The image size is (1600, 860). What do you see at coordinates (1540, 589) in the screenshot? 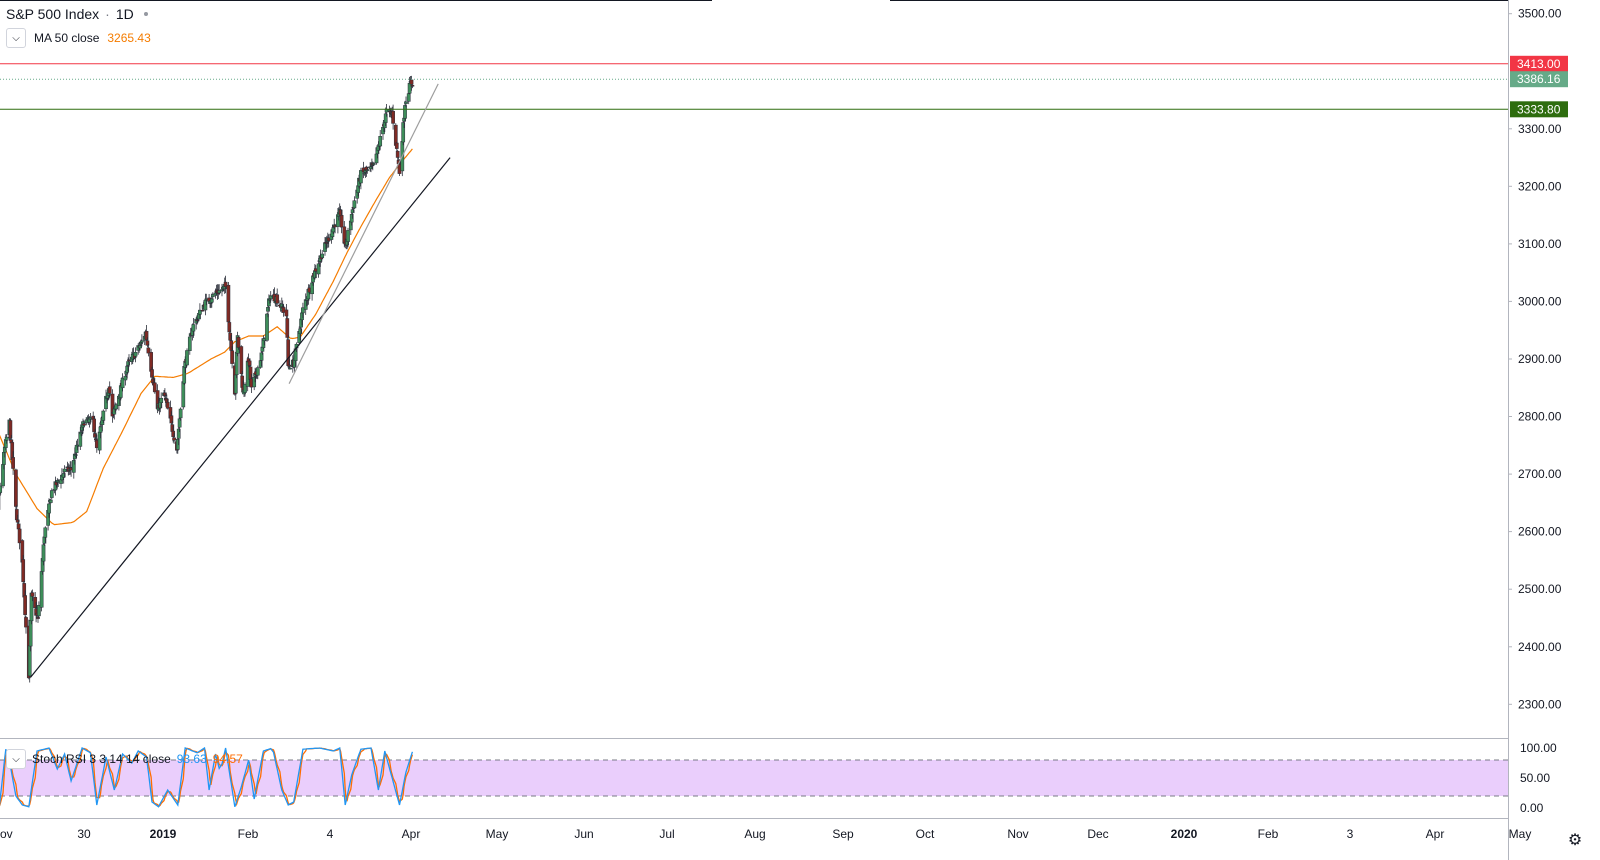
I see `price-tick-label: 2500.00` at bounding box center [1540, 589].